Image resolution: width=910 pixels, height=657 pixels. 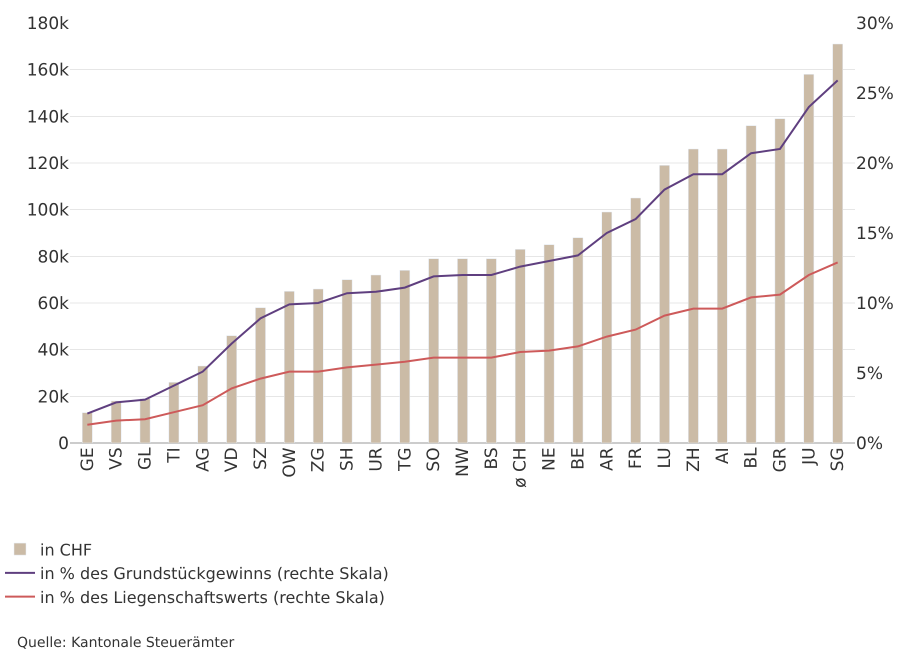 I want to click on x-tick-label: UR, so click(x=376, y=459).